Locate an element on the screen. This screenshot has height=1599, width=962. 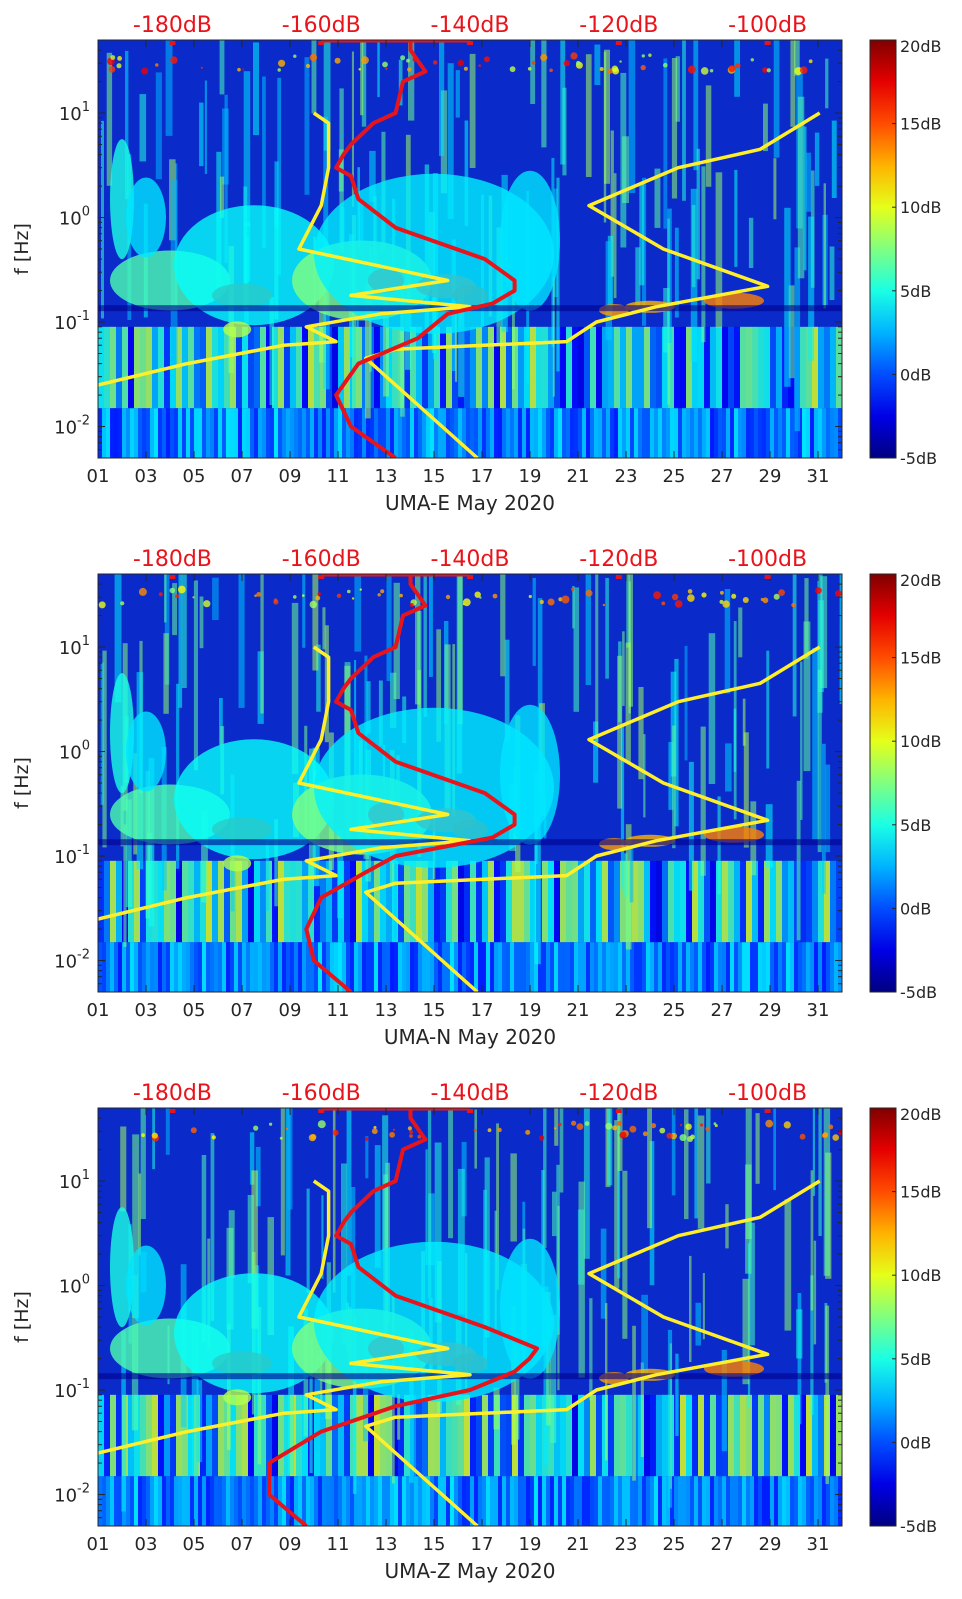
x-axis-label: UMA-E May 2020 is located at coordinates (470, 503).